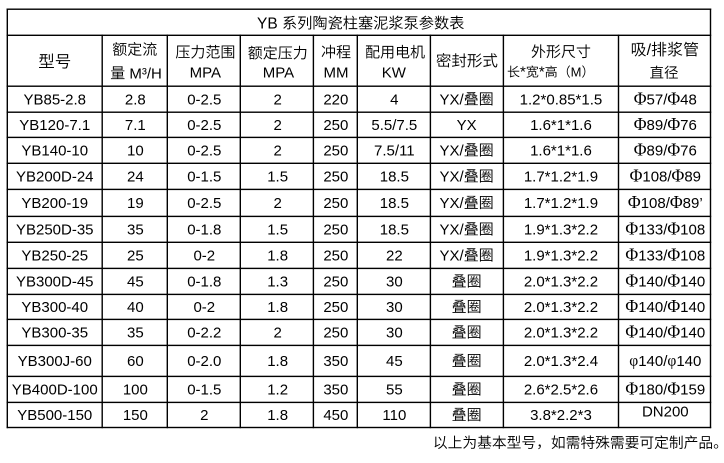 Image resolution: width=724 pixels, height=463 pixels. What do you see at coordinates (561, 99) in the screenshot?
I see `svg-text: 1.2*0.85*1.5` at bounding box center [561, 99].